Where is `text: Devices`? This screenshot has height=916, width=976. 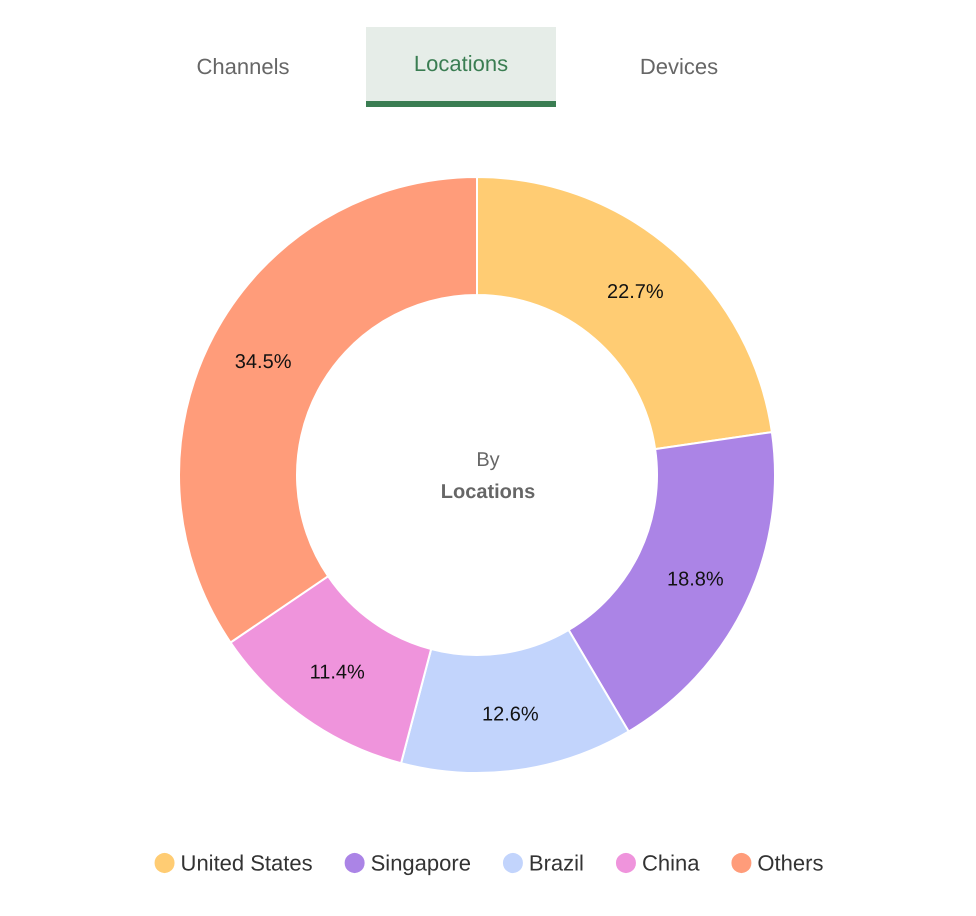 text: Devices is located at coordinates (679, 67).